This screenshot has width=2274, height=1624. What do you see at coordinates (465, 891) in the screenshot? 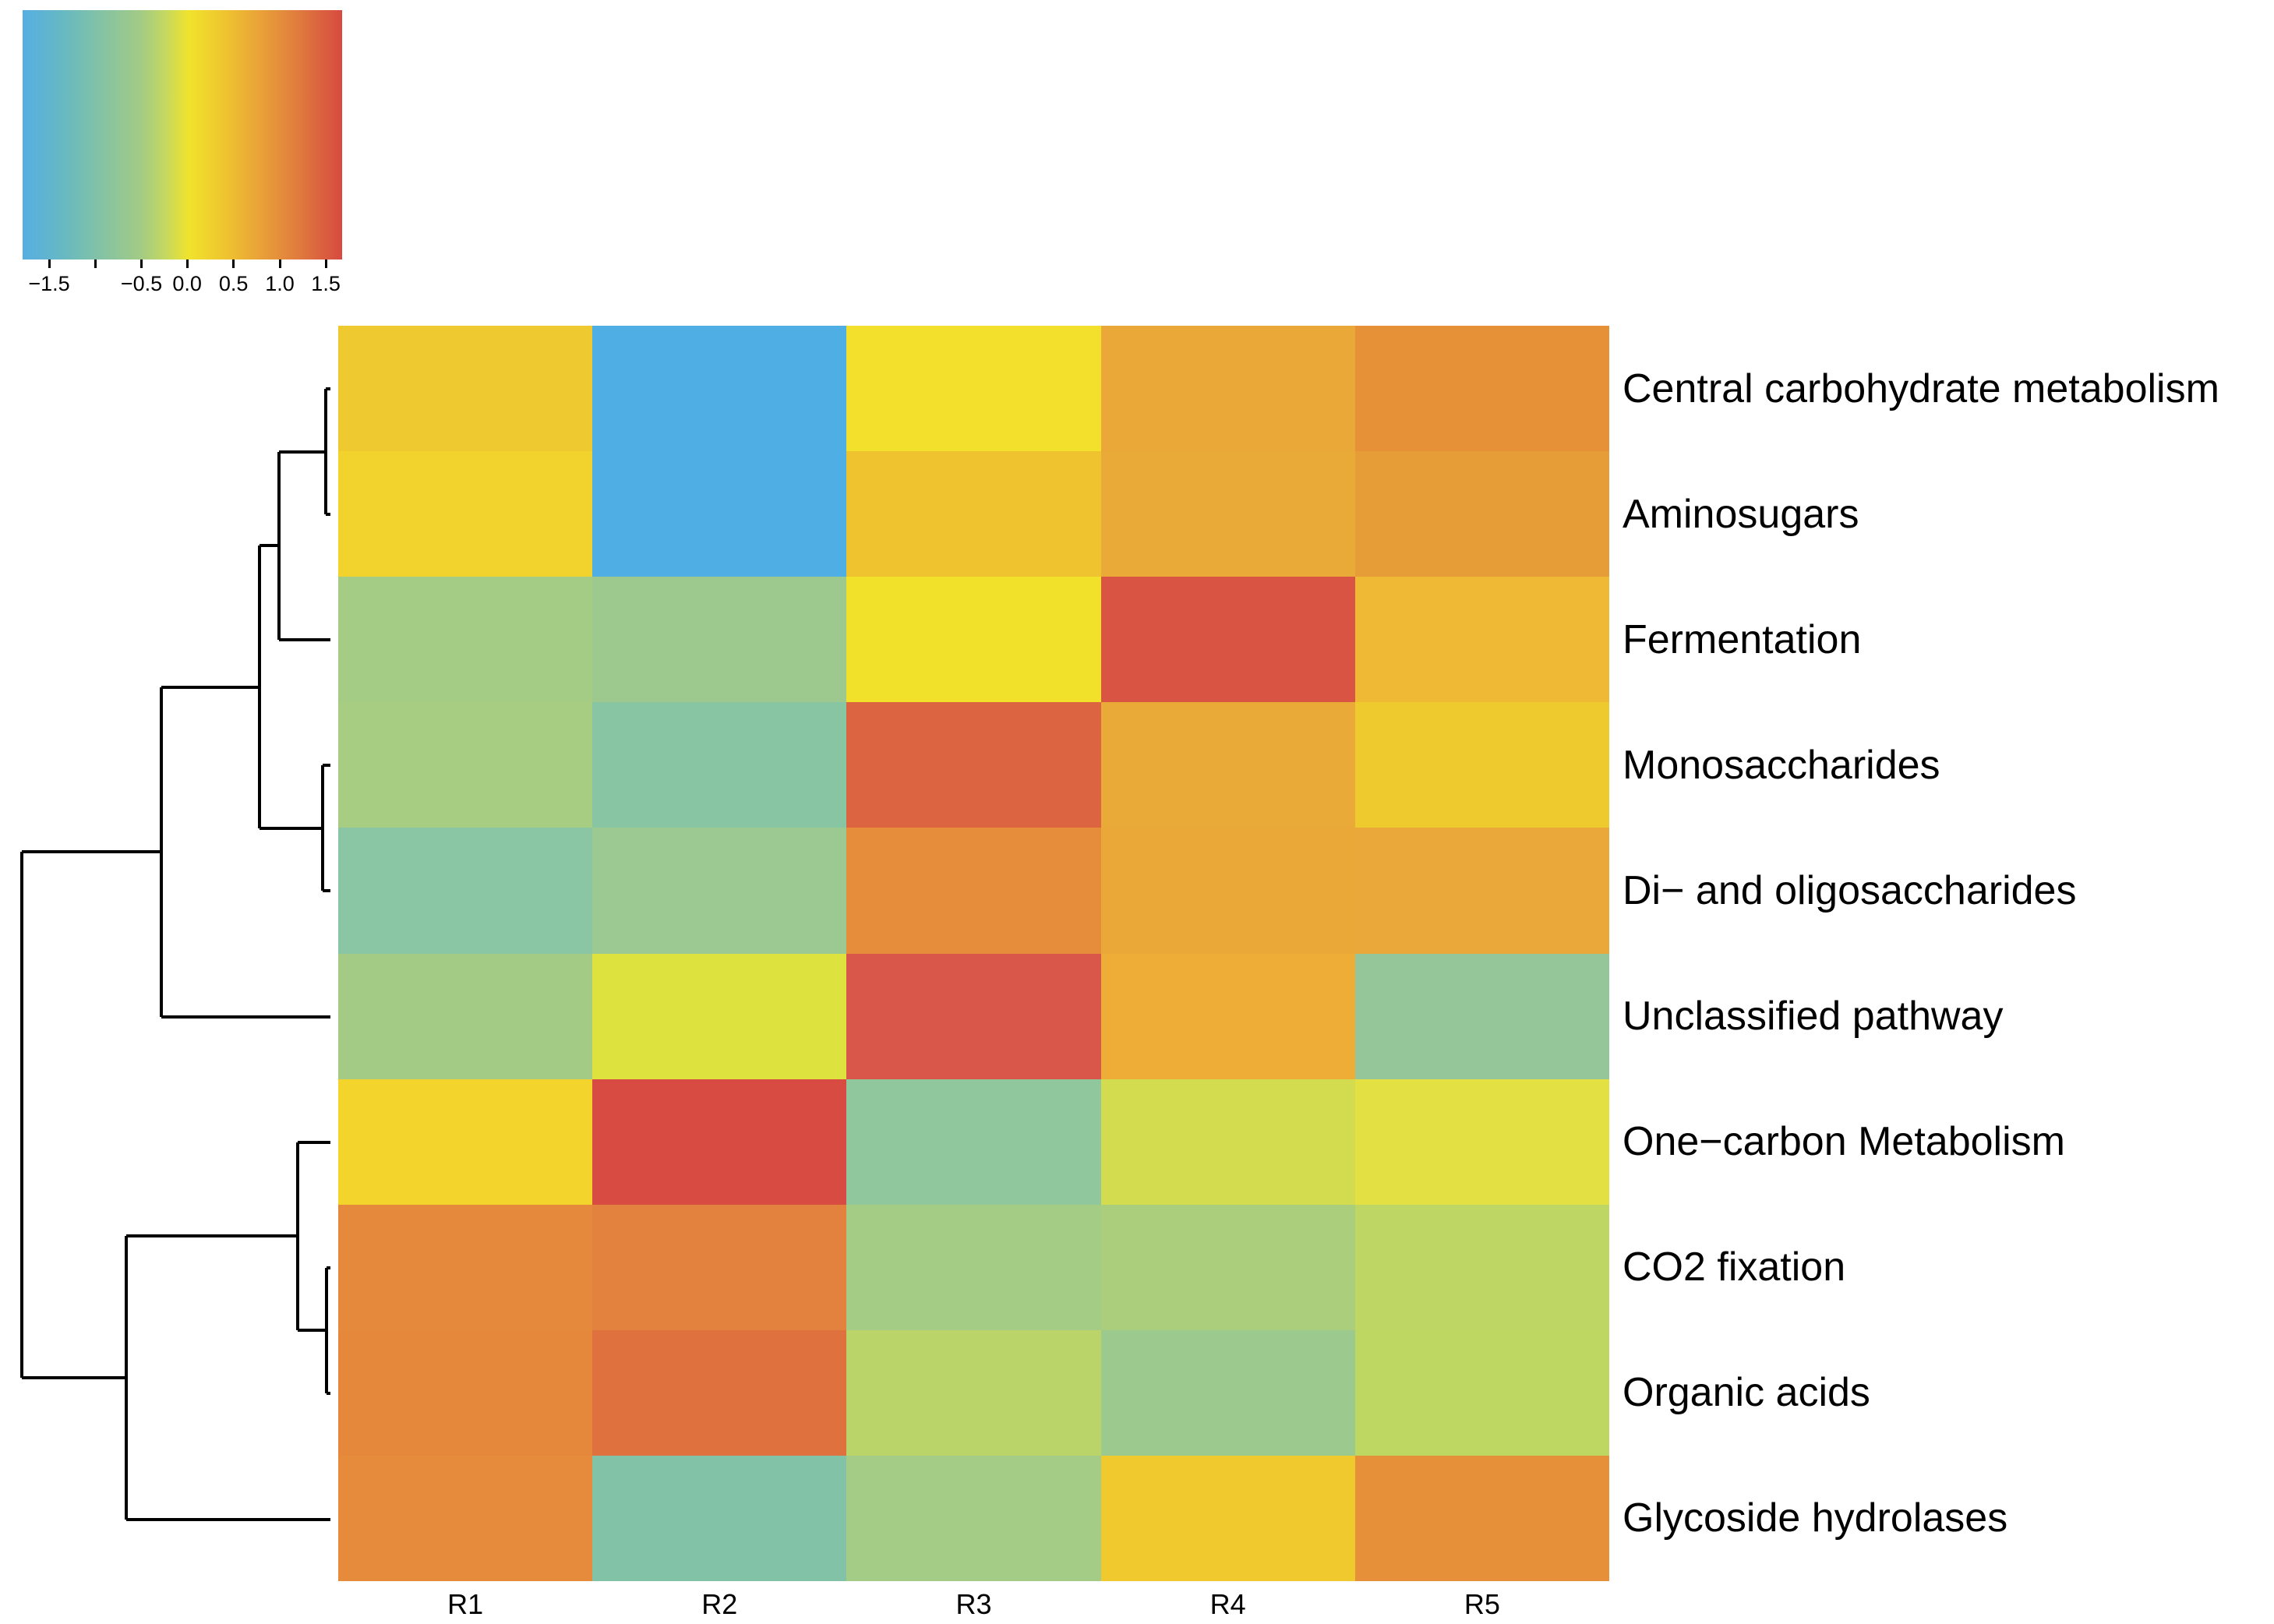
I see `heatmap-cell-r5-R1` at bounding box center [465, 891].